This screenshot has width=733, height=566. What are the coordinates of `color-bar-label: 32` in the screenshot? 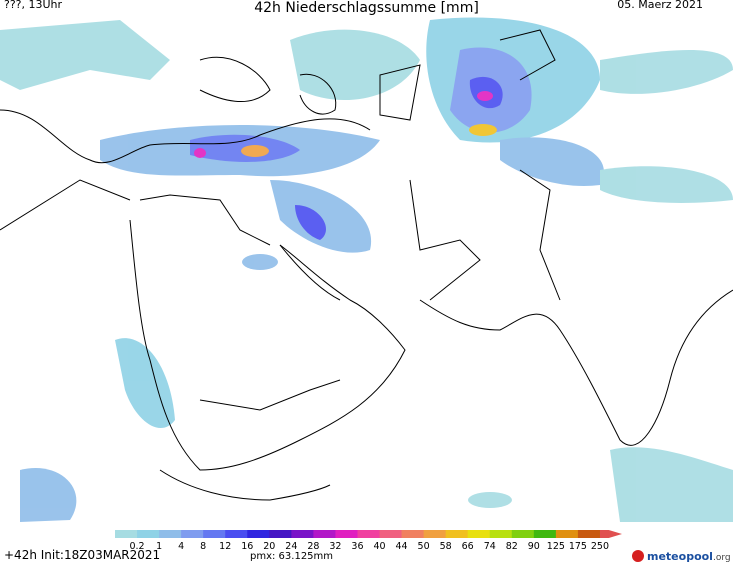 It's located at (335, 546).